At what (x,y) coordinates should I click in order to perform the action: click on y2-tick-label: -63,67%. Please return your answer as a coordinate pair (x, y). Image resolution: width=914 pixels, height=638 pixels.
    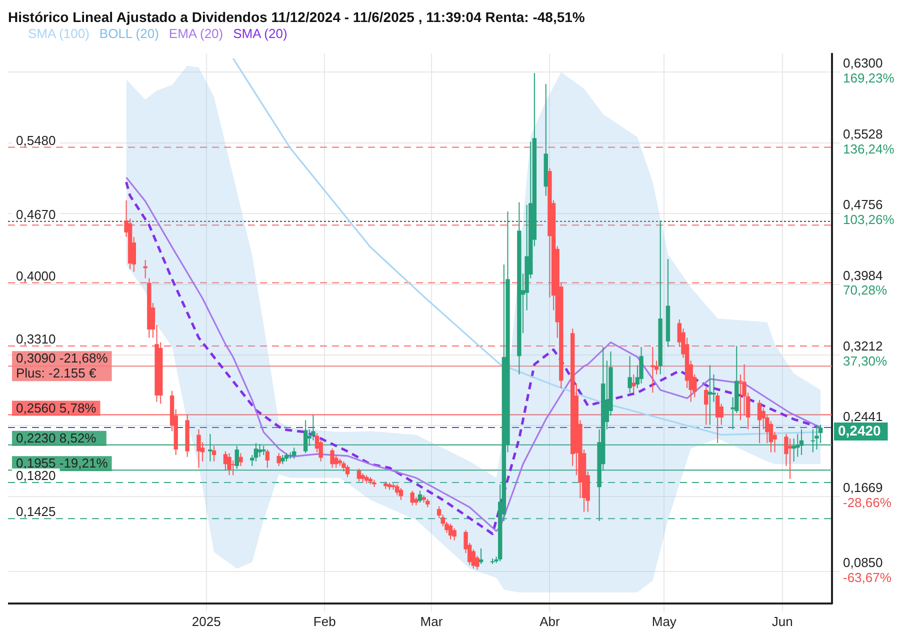
    Looking at the image, I should click on (867, 577).